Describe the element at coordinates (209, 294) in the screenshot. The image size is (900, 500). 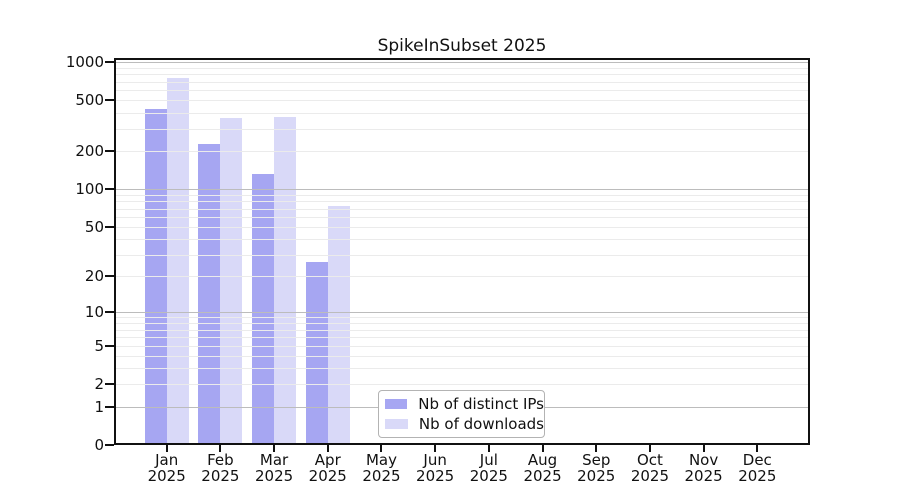
I see `bar-feb-distinct-ips` at that location.